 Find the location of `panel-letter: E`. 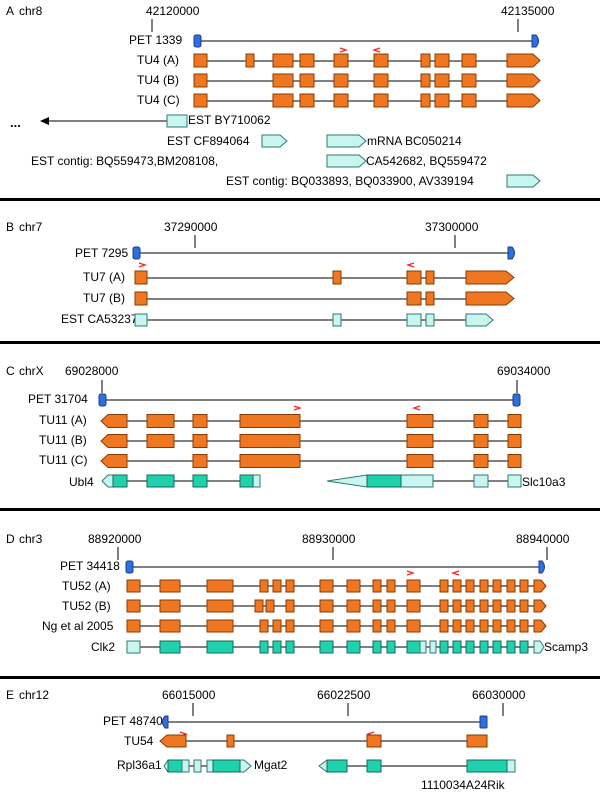

panel-letter: E is located at coordinates (10, 695).